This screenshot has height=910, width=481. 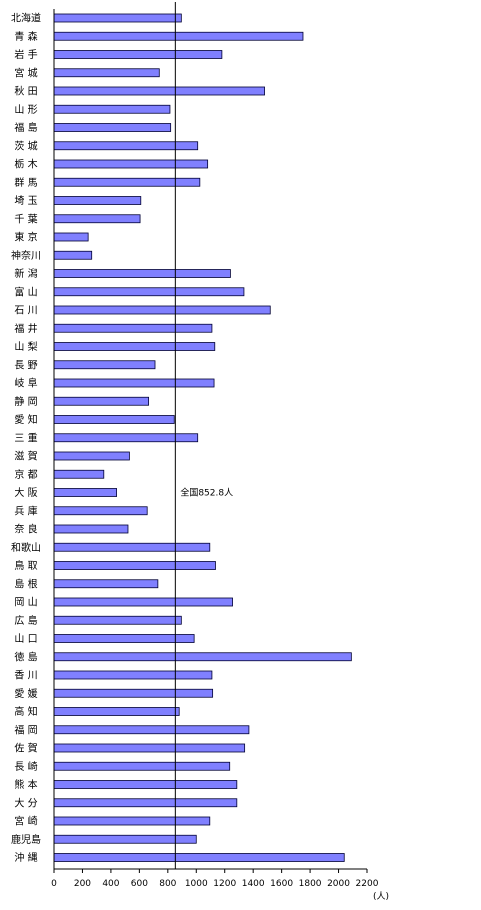 What do you see at coordinates (25, 620) in the screenshot?
I see `category-label: 広 島` at bounding box center [25, 620].